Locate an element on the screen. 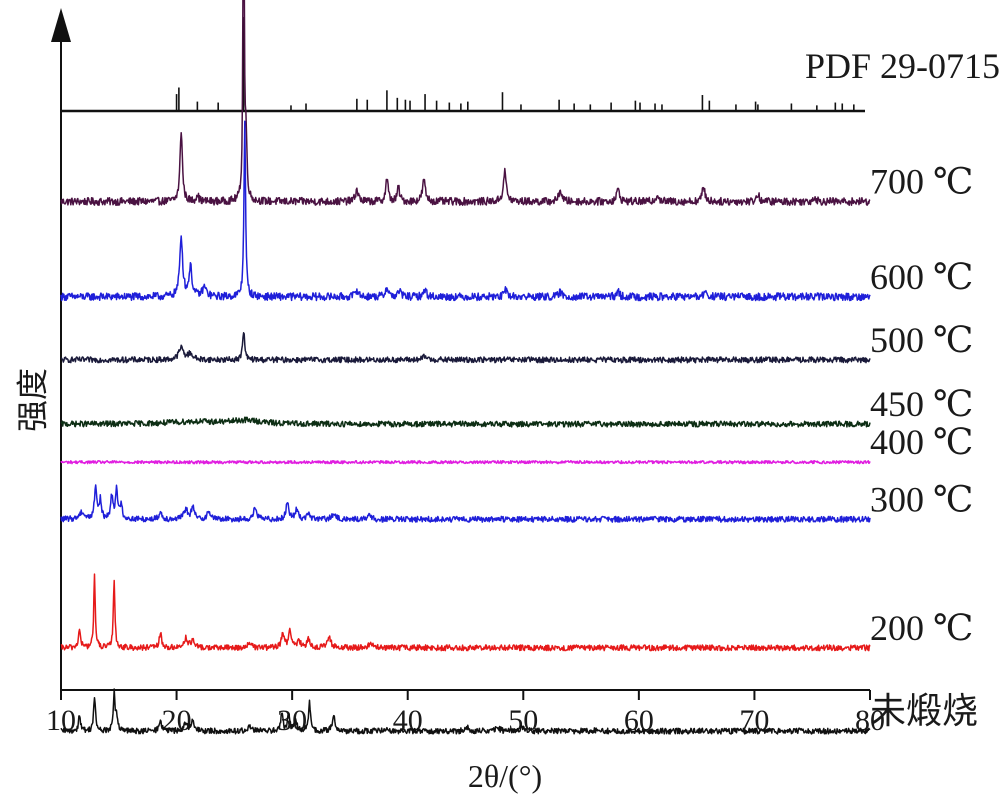 The image size is (1000, 806). series-label: 400 ℃ is located at coordinates (921, 442).